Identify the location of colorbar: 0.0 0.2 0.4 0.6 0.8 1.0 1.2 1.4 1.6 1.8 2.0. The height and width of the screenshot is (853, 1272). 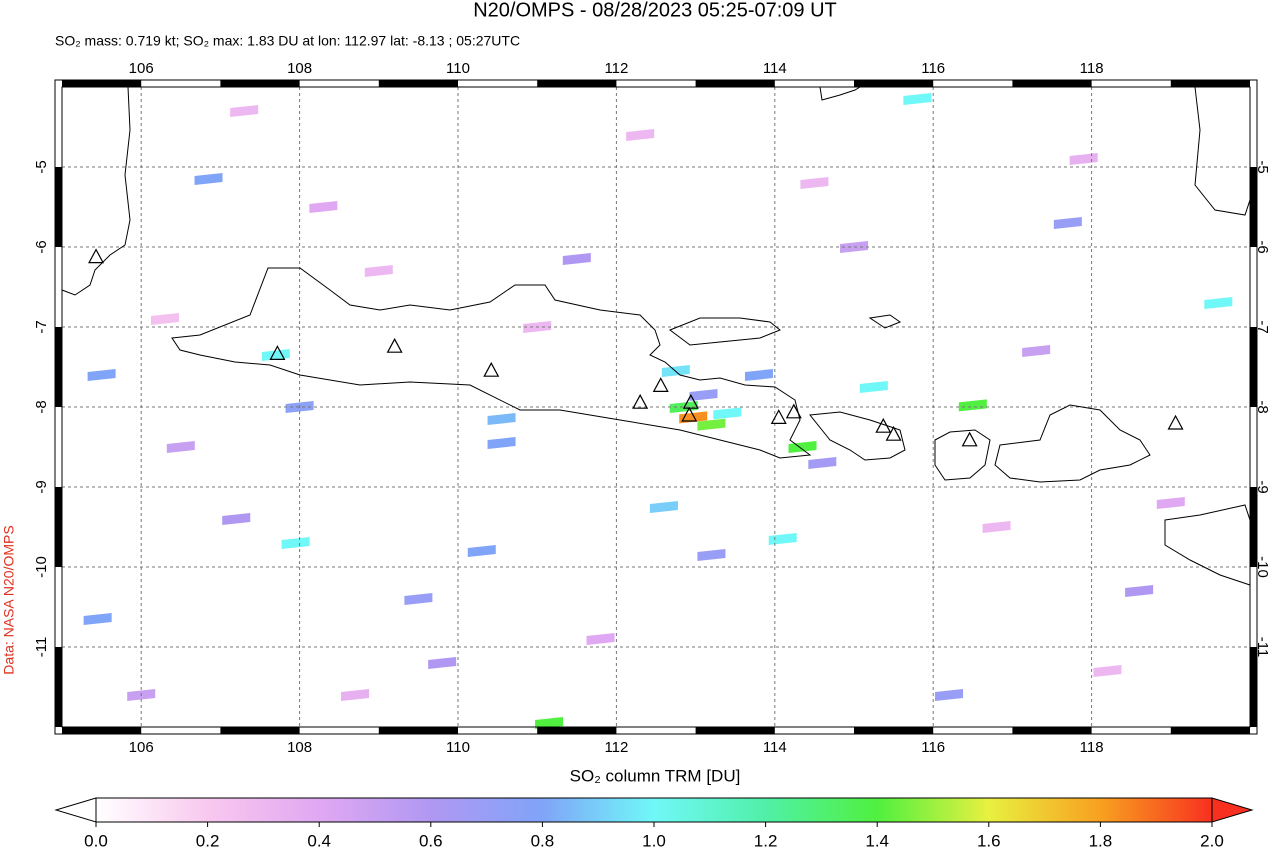
(654, 823).